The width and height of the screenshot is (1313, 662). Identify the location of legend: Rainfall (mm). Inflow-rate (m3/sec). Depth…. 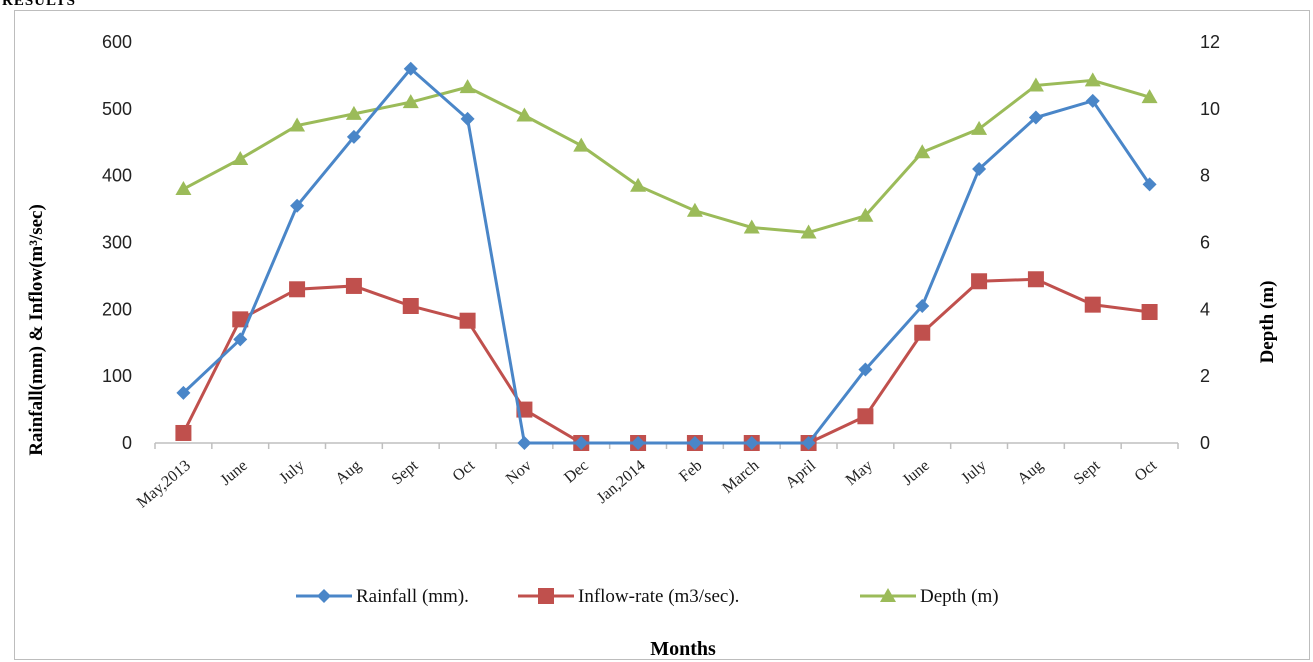
(647, 596).